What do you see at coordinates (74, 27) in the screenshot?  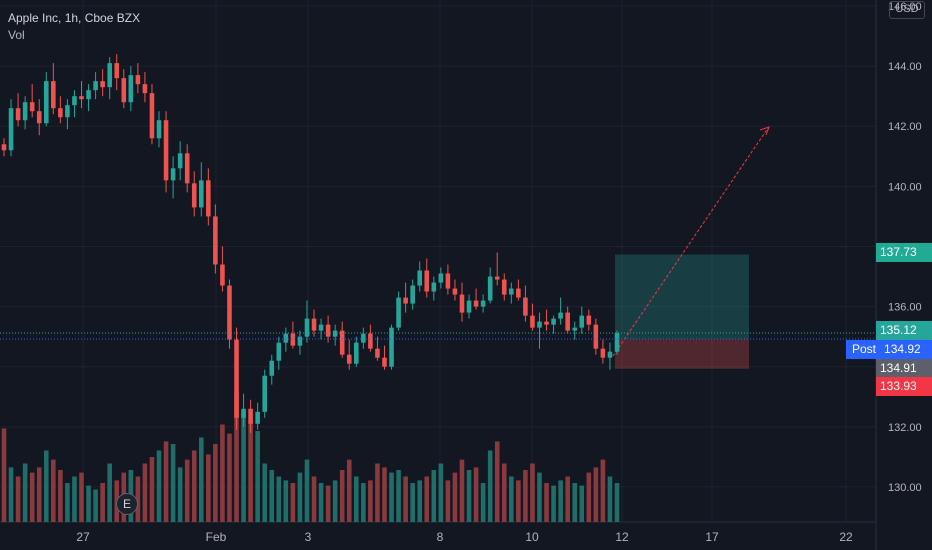 I see `chart-legend: Apple Inc, 1h, Cboe BZX Vol` at bounding box center [74, 27].